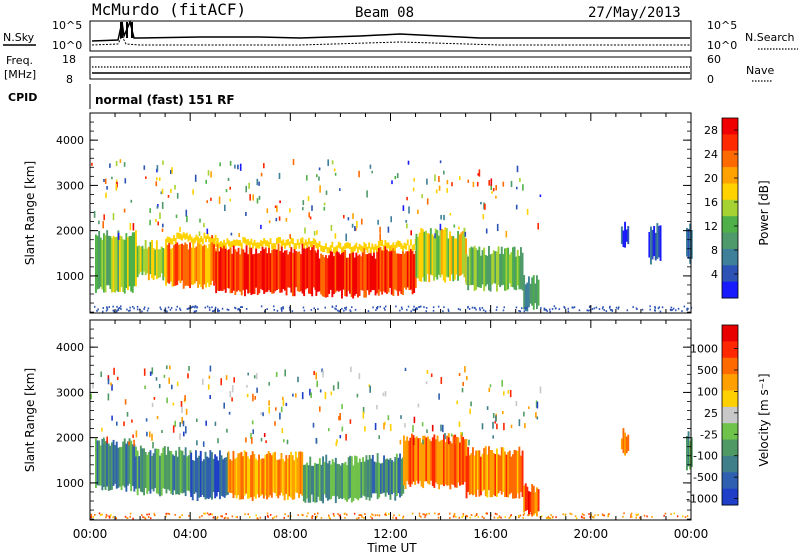 The width and height of the screenshot is (800, 558). What do you see at coordinates (711, 154) in the screenshot?
I see `power-colorbar-tick: 24` at bounding box center [711, 154].